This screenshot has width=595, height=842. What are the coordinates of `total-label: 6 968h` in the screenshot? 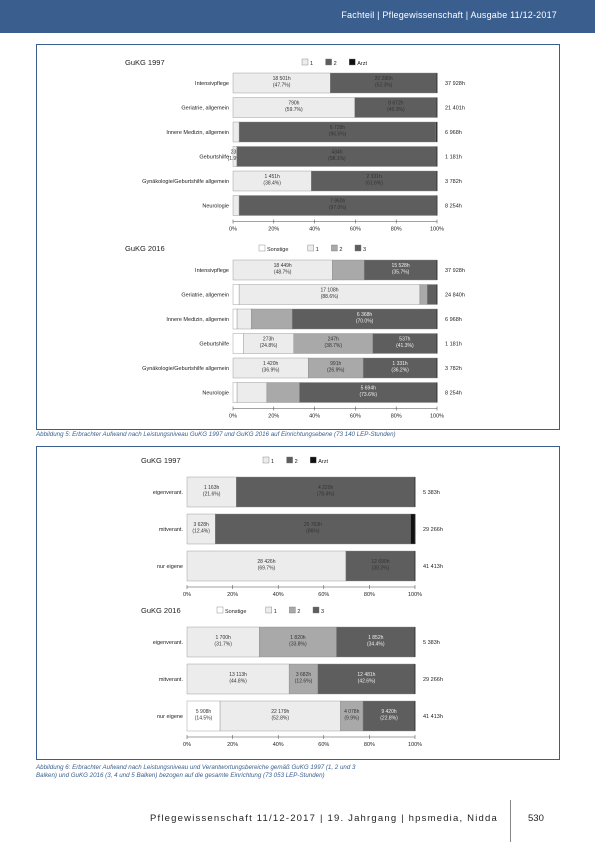 It's located at (453, 320).